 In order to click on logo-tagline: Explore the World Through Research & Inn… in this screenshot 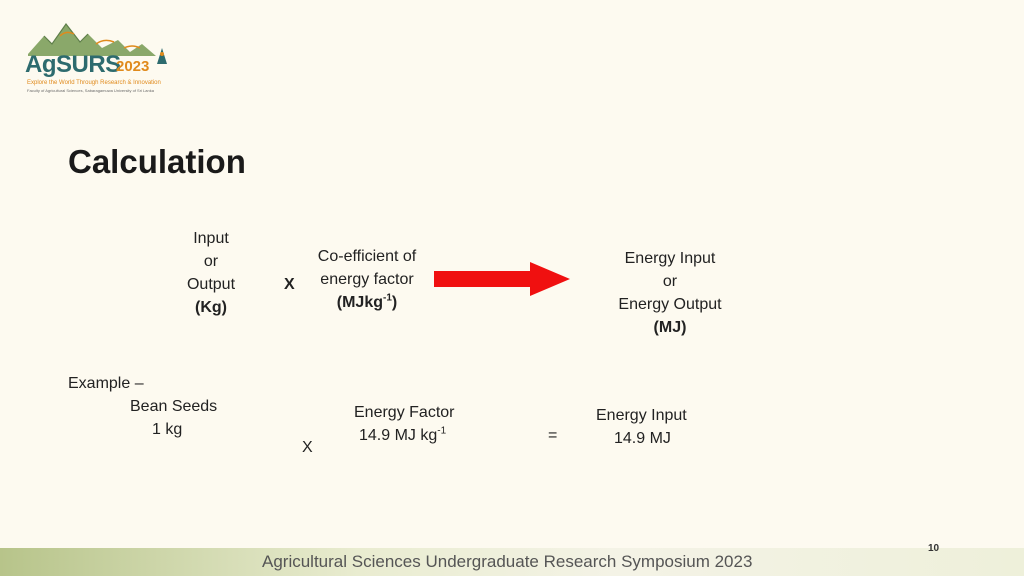, I will do `click(94, 83)`.